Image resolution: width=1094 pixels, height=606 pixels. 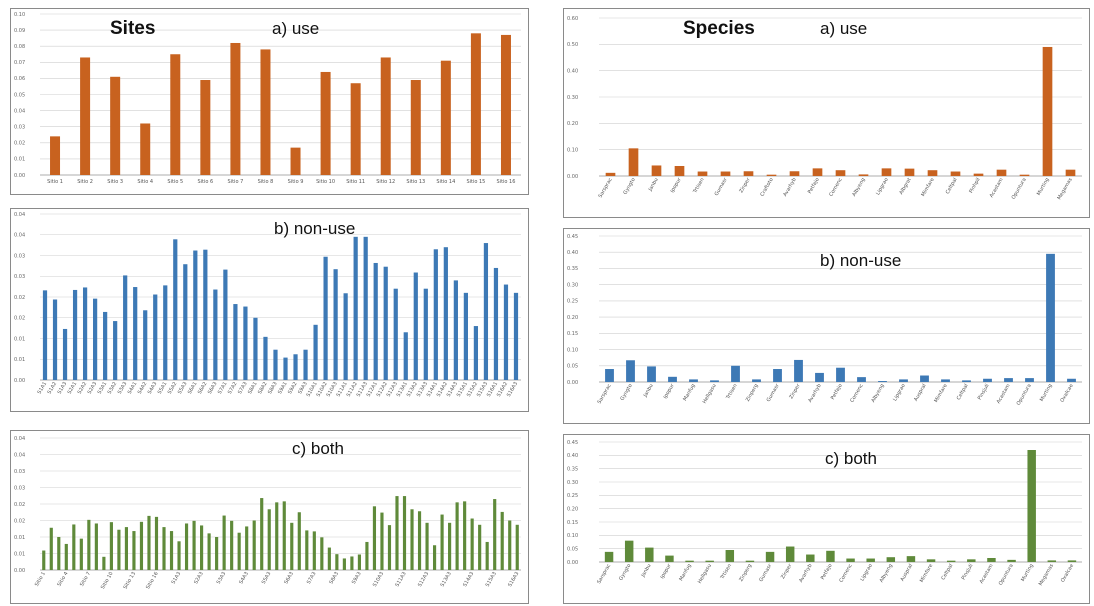 I want to click on x-tick-label: S4A2, so click(x=143, y=388).